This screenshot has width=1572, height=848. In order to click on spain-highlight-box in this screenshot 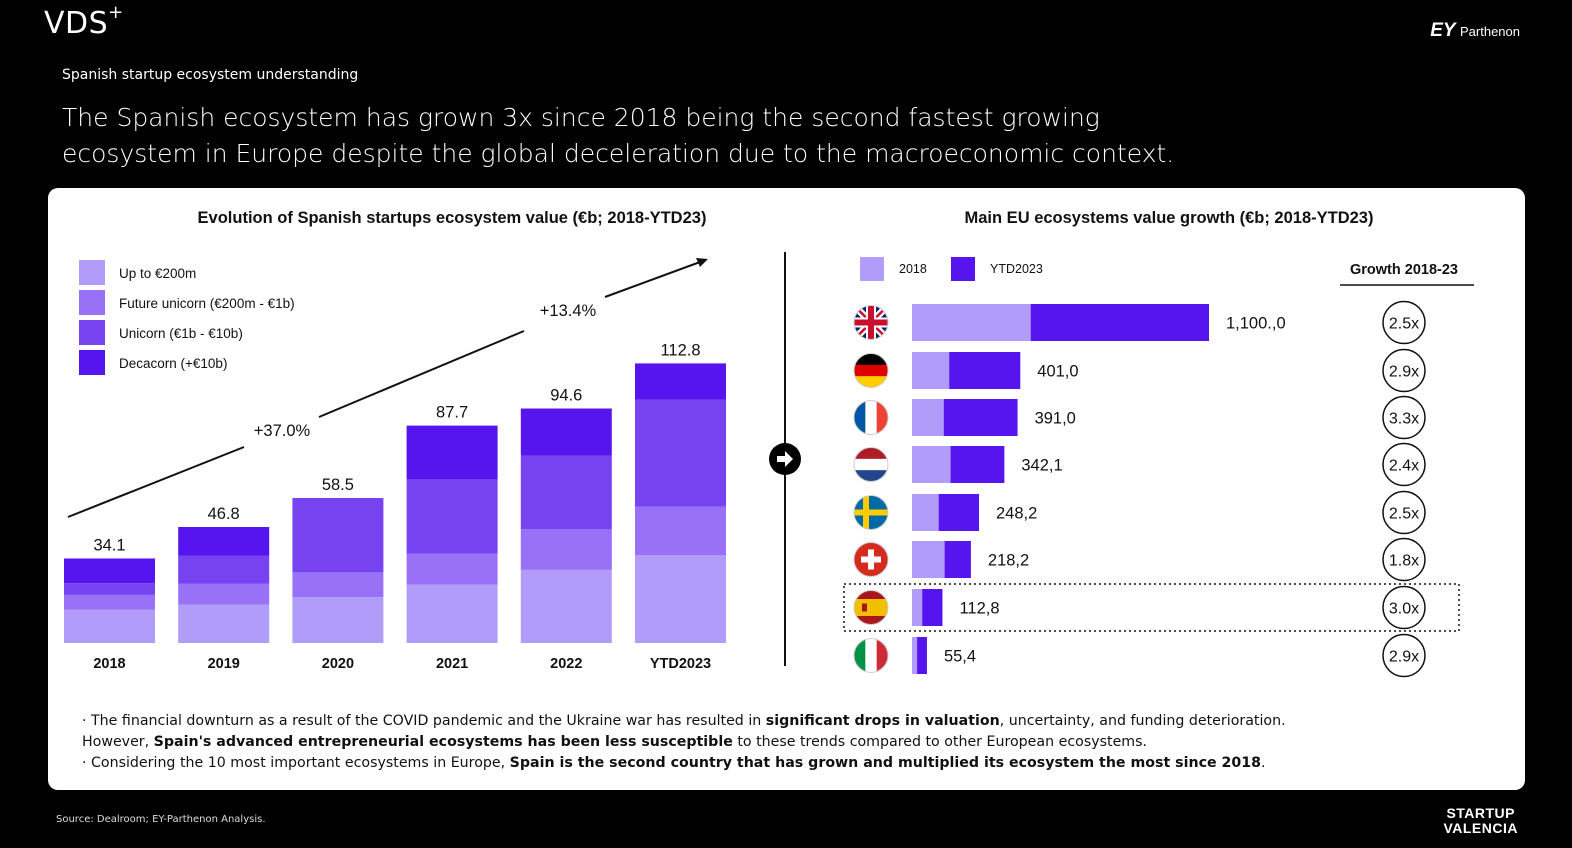, I will do `click(1151, 607)`.